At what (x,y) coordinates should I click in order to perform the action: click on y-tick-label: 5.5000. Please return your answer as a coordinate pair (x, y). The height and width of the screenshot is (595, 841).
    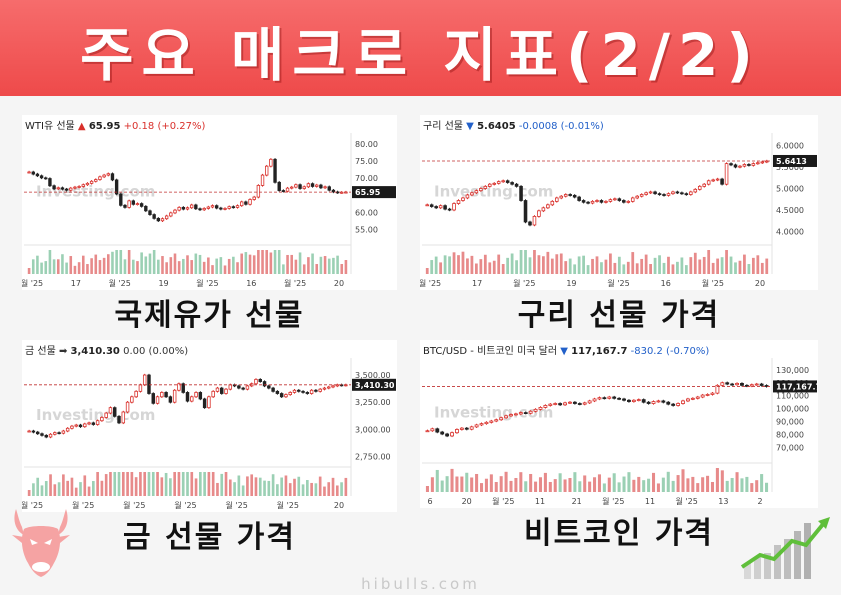
    Looking at the image, I should click on (790, 167).